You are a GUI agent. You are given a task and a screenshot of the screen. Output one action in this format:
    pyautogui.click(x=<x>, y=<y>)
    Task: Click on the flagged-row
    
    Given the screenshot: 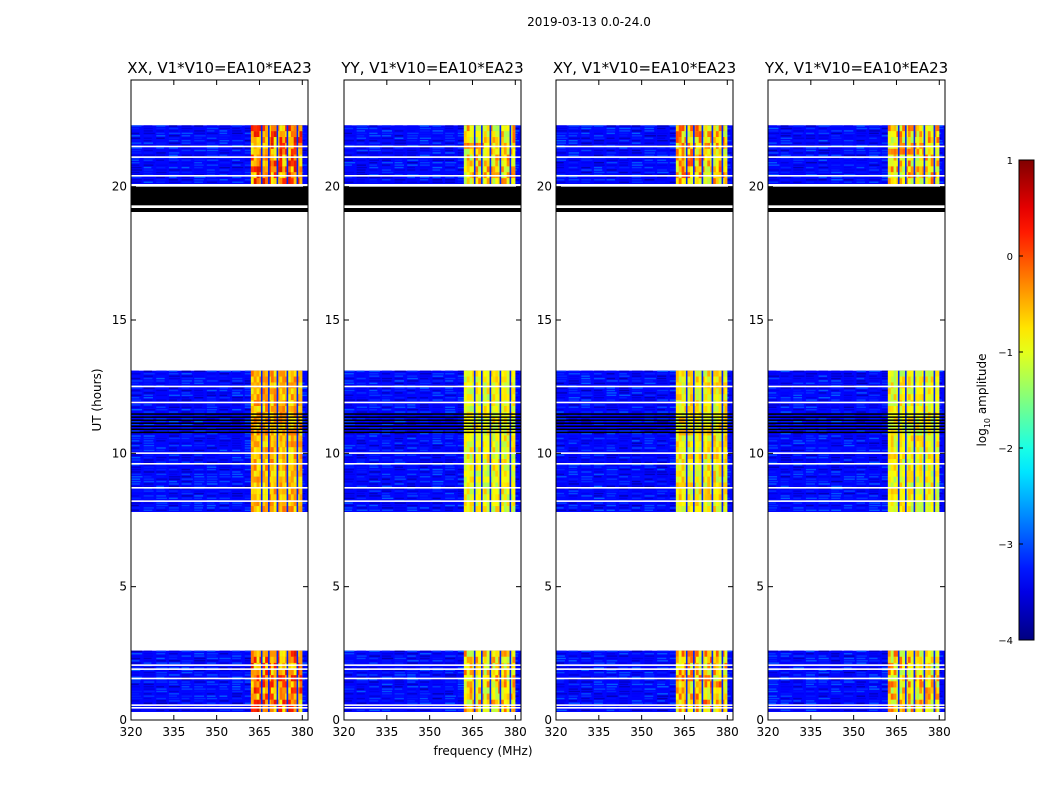 What is the action you would take?
    pyautogui.click(x=432, y=423)
    